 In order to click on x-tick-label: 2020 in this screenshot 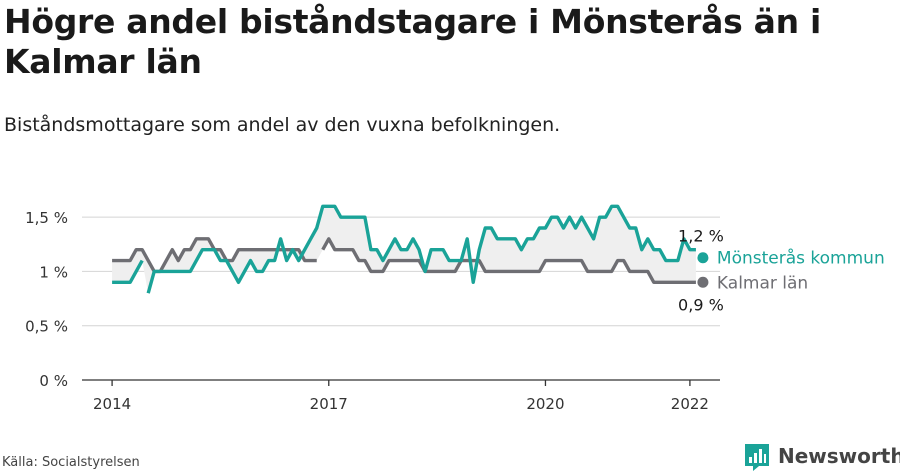, I will do `click(545, 404)`.